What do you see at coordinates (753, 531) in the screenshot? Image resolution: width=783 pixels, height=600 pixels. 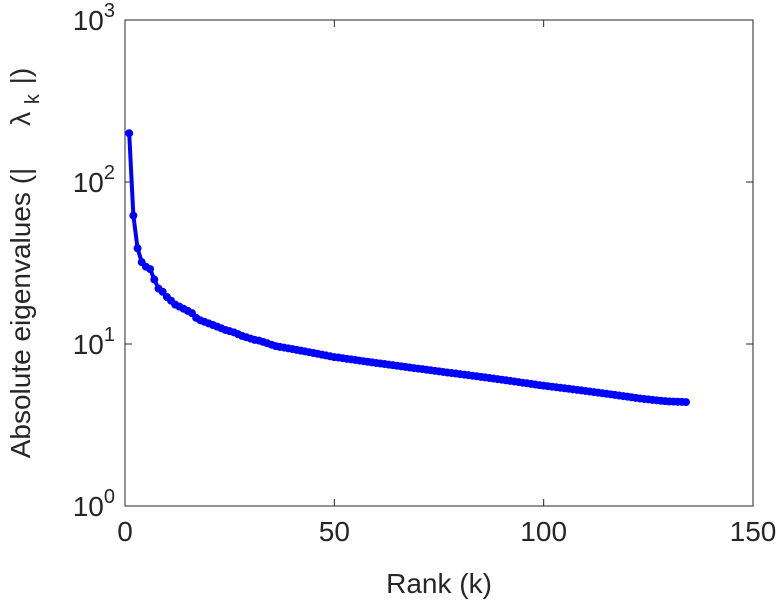 I see `x-tick-label: 150` at bounding box center [753, 531].